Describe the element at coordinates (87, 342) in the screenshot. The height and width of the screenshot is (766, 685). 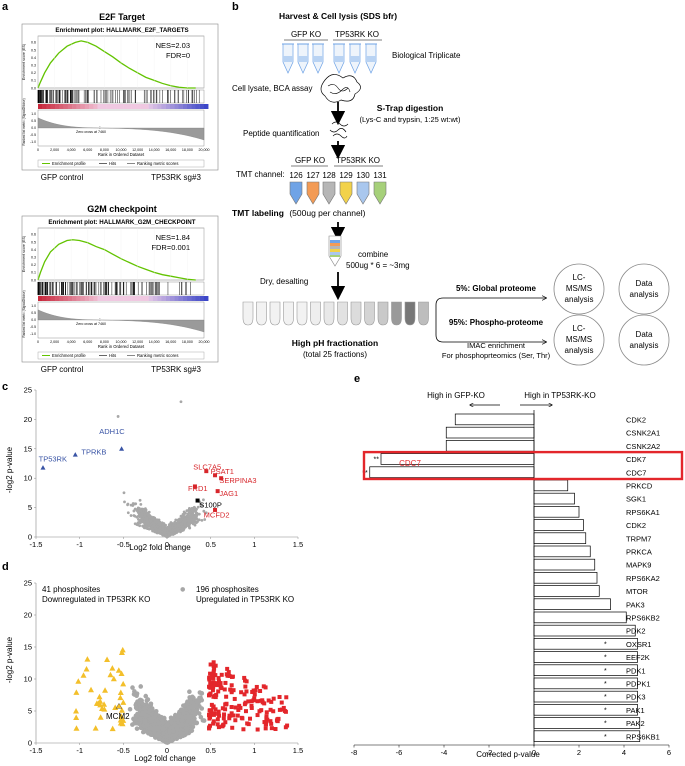
I see `rank-tick-label: 6,000` at that location.